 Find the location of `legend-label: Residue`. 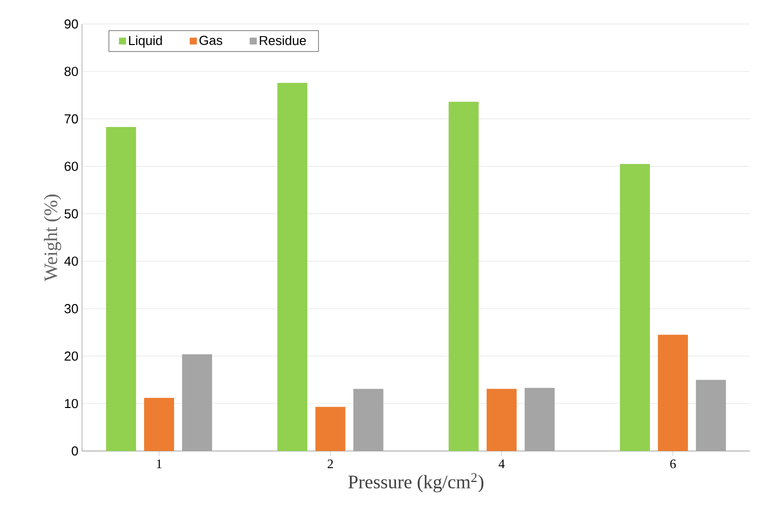

legend-label: Residue is located at coordinates (283, 41).